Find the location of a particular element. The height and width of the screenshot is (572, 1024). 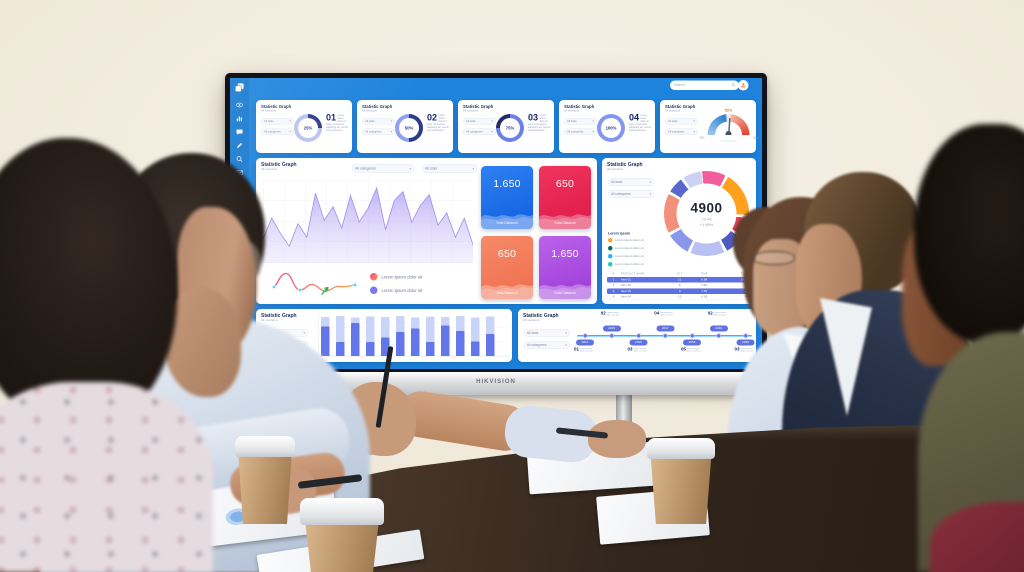

timeline-event: 02 Lorem ipsum dolor sit amet is located at coordinates (717, 313).